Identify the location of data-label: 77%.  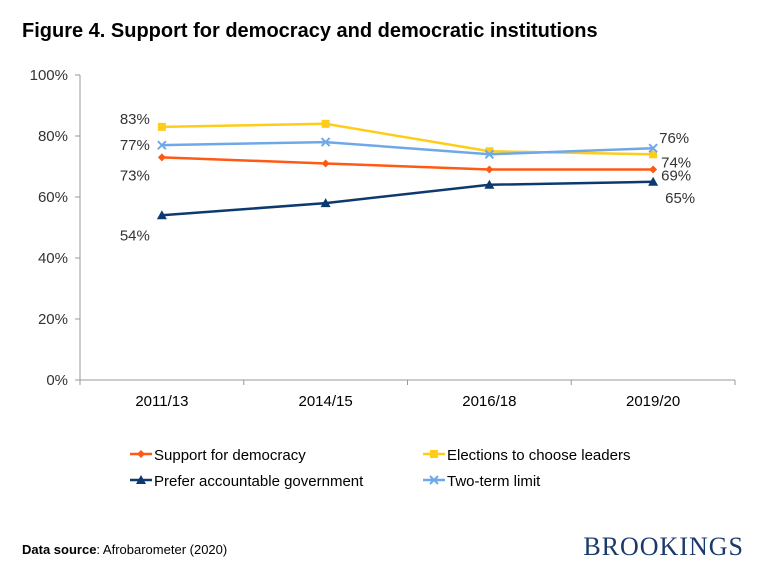
(135, 145).